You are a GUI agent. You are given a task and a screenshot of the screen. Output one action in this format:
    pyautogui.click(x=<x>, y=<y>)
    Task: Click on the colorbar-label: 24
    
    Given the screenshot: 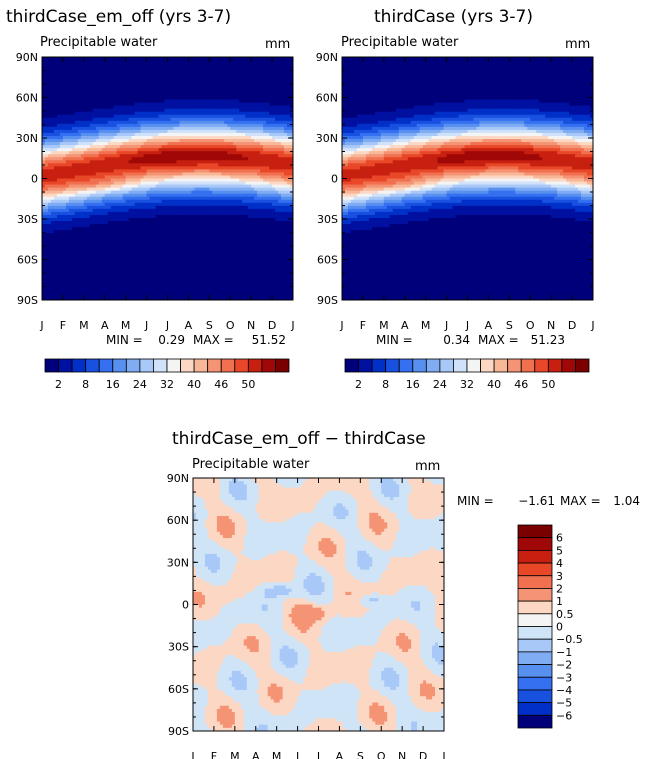 What is the action you would take?
    pyautogui.click(x=440, y=384)
    